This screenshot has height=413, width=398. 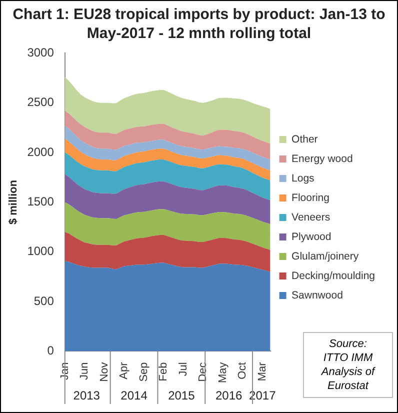 What do you see at coordinates (311, 217) in the screenshot?
I see `legend-label: Veneers` at bounding box center [311, 217].